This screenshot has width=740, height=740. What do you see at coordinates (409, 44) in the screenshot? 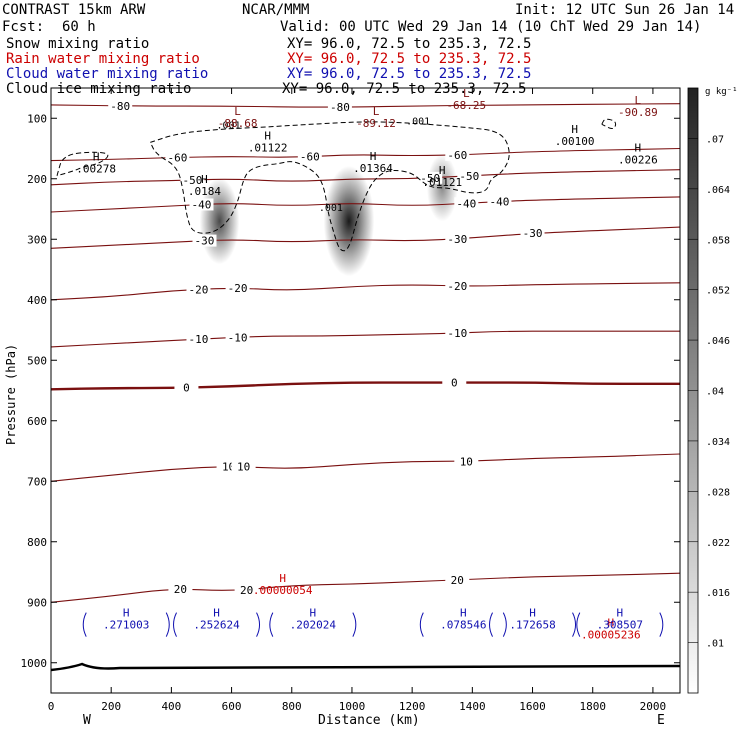
I see `field-snow-xy: XY= 96.0, 72.5 to 235.3, 72.5` at bounding box center [409, 44].